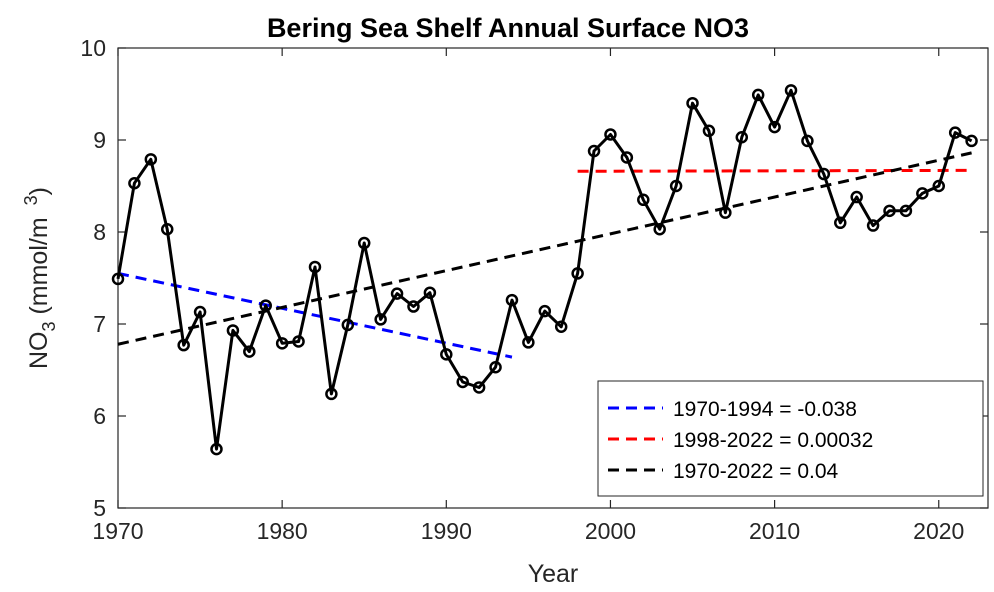 The height and width of the screenshot is (592, 994). What do you see at coordinates (774, 531) in the screenshot?
I see `x-tick-label: 2010` at bounding box center [774, 531].